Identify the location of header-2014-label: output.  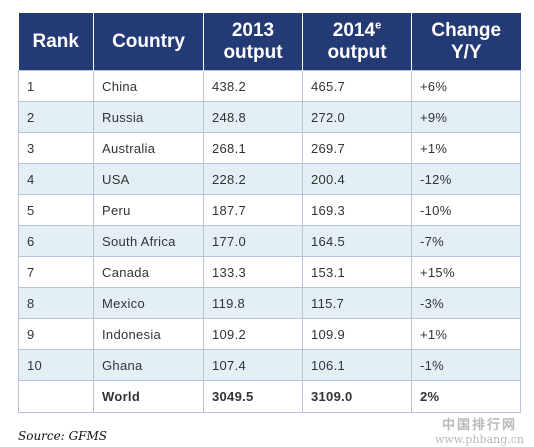
(357, 52).